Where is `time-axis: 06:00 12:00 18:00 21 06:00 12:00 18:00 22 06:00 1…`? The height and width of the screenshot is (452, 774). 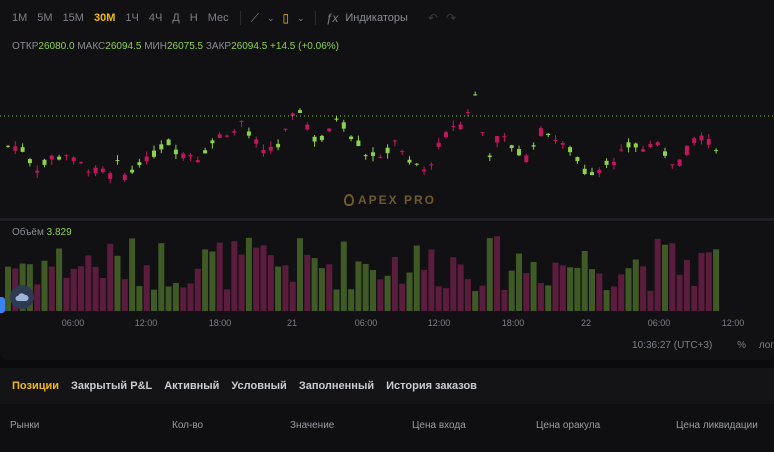 time-axis: 06:00 12:00 18:00 21 06:00 12:00 18:00 22 06:00 1… is located at coordinates (387, 322).